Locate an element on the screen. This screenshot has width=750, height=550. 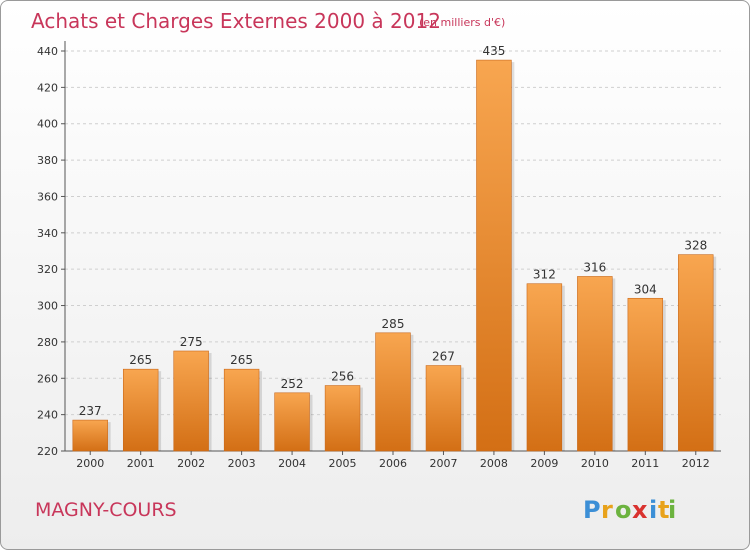
y-tick-label: 240 is located at coordinates (47, 415).